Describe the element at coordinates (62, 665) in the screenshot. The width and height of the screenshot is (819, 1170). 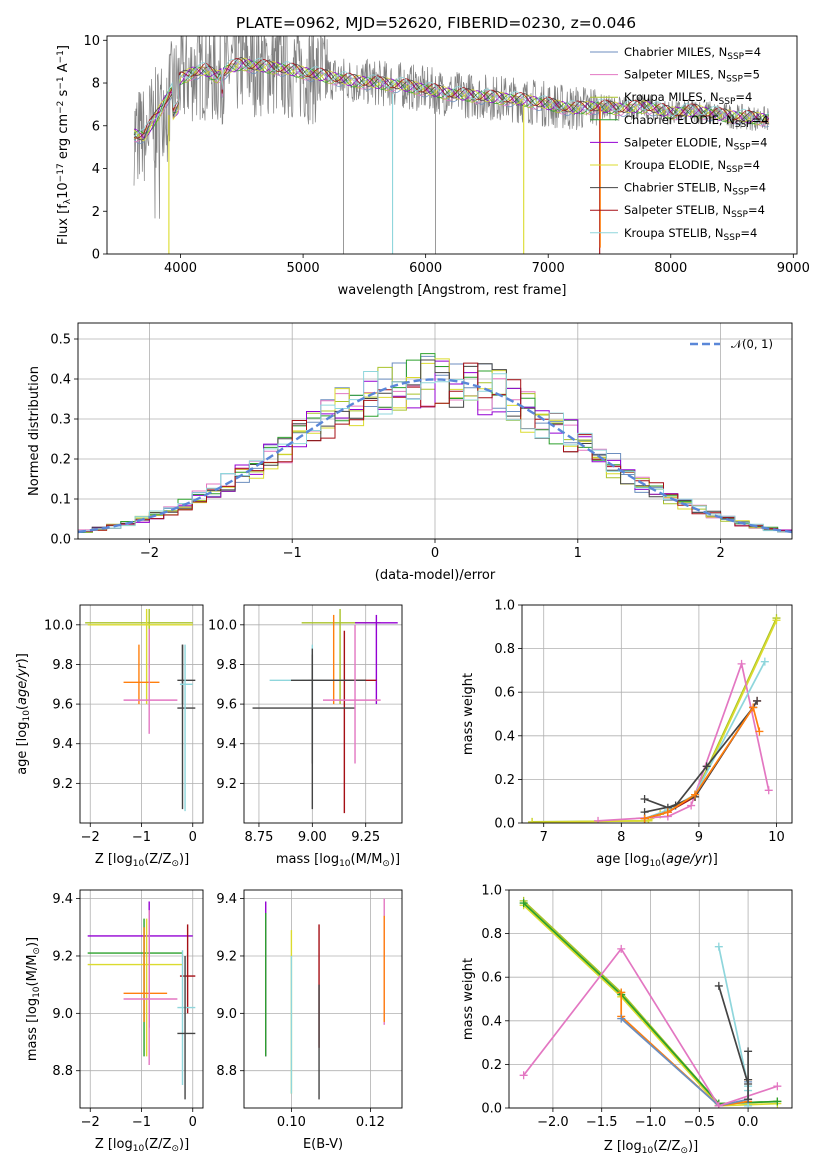
I see `y-tick-label: 9.8` at that location.